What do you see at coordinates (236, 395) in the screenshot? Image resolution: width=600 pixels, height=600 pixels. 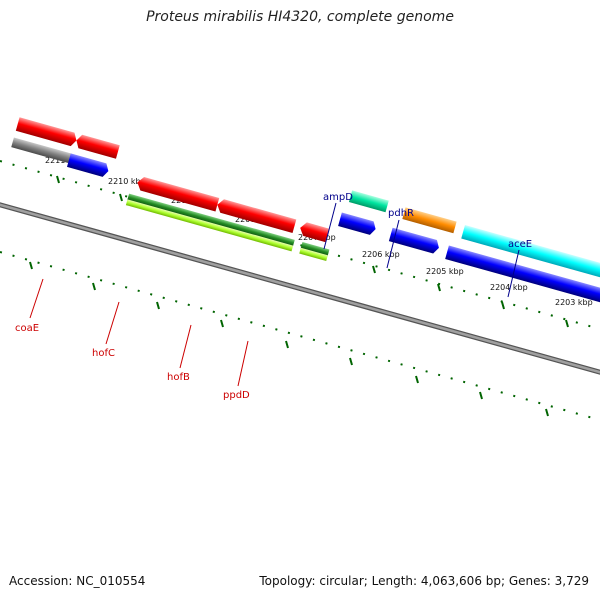 I see `gene-label-ppdD: ppdD` at bounding box center [236, 395].